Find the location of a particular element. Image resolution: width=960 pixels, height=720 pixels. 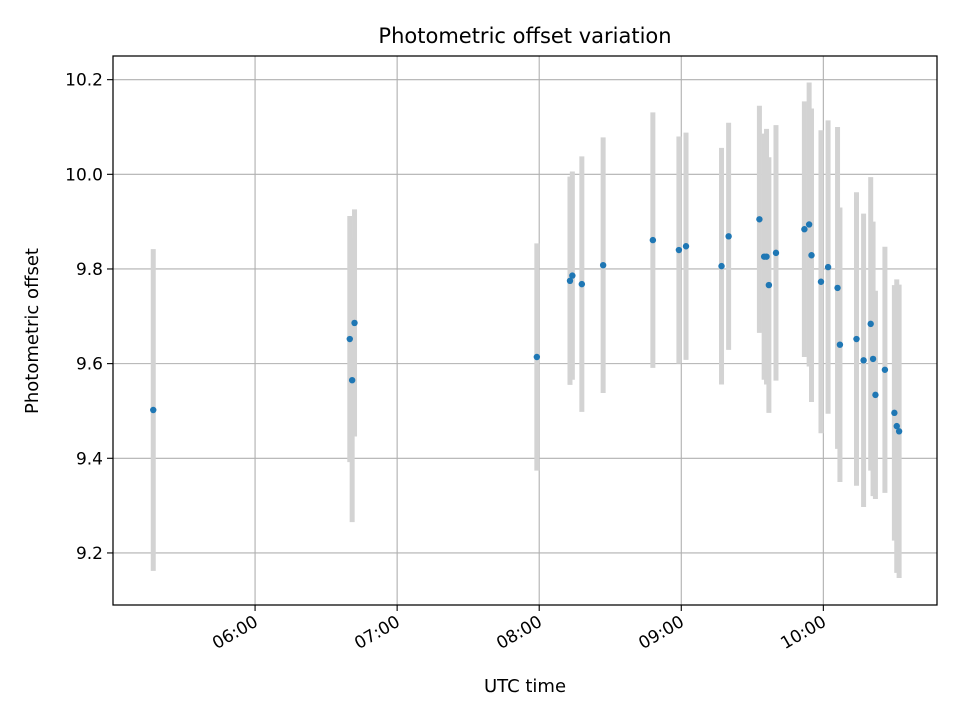

y-tick-label: 9.6 is located at coordinates (89, 365).